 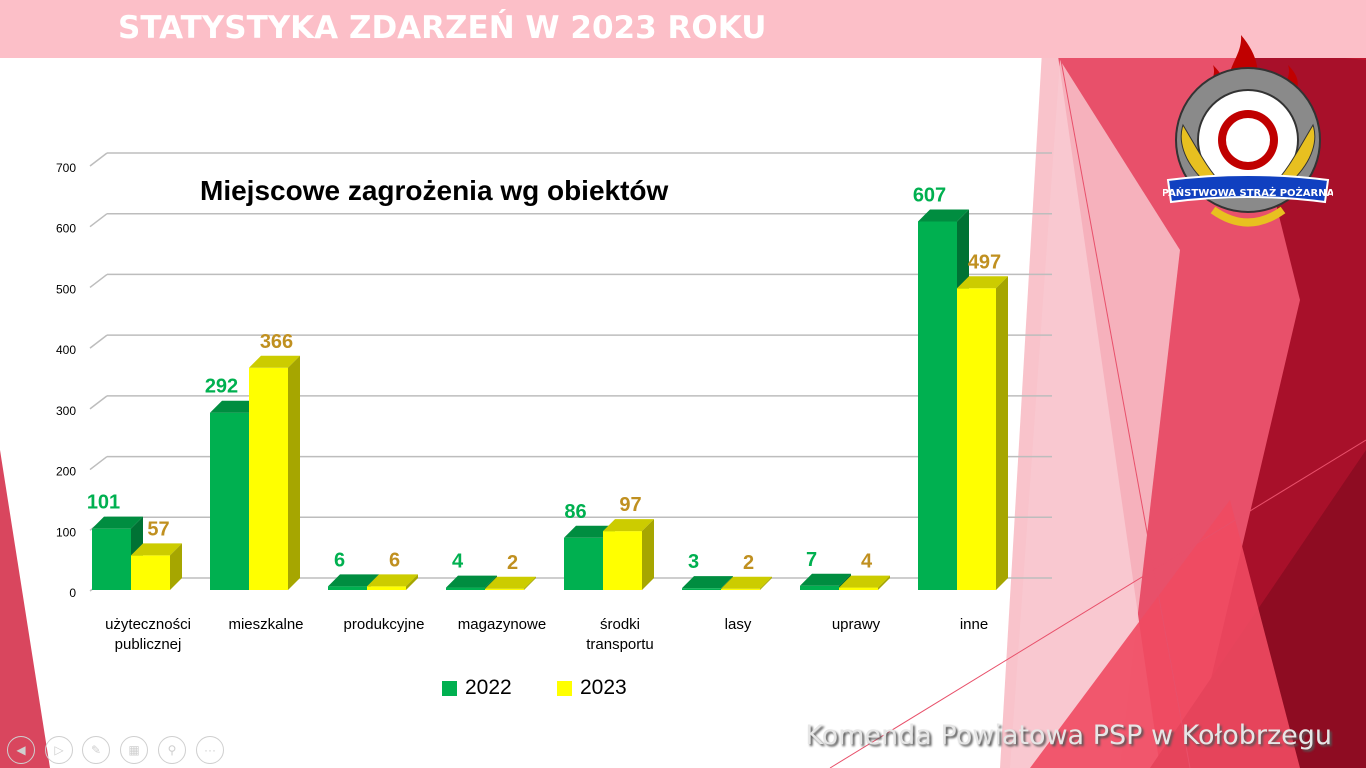 What do you see at coordinates (66, 532) in the screenshot?
I see `y-tick-label: 100` at bounding box center [66, 532].